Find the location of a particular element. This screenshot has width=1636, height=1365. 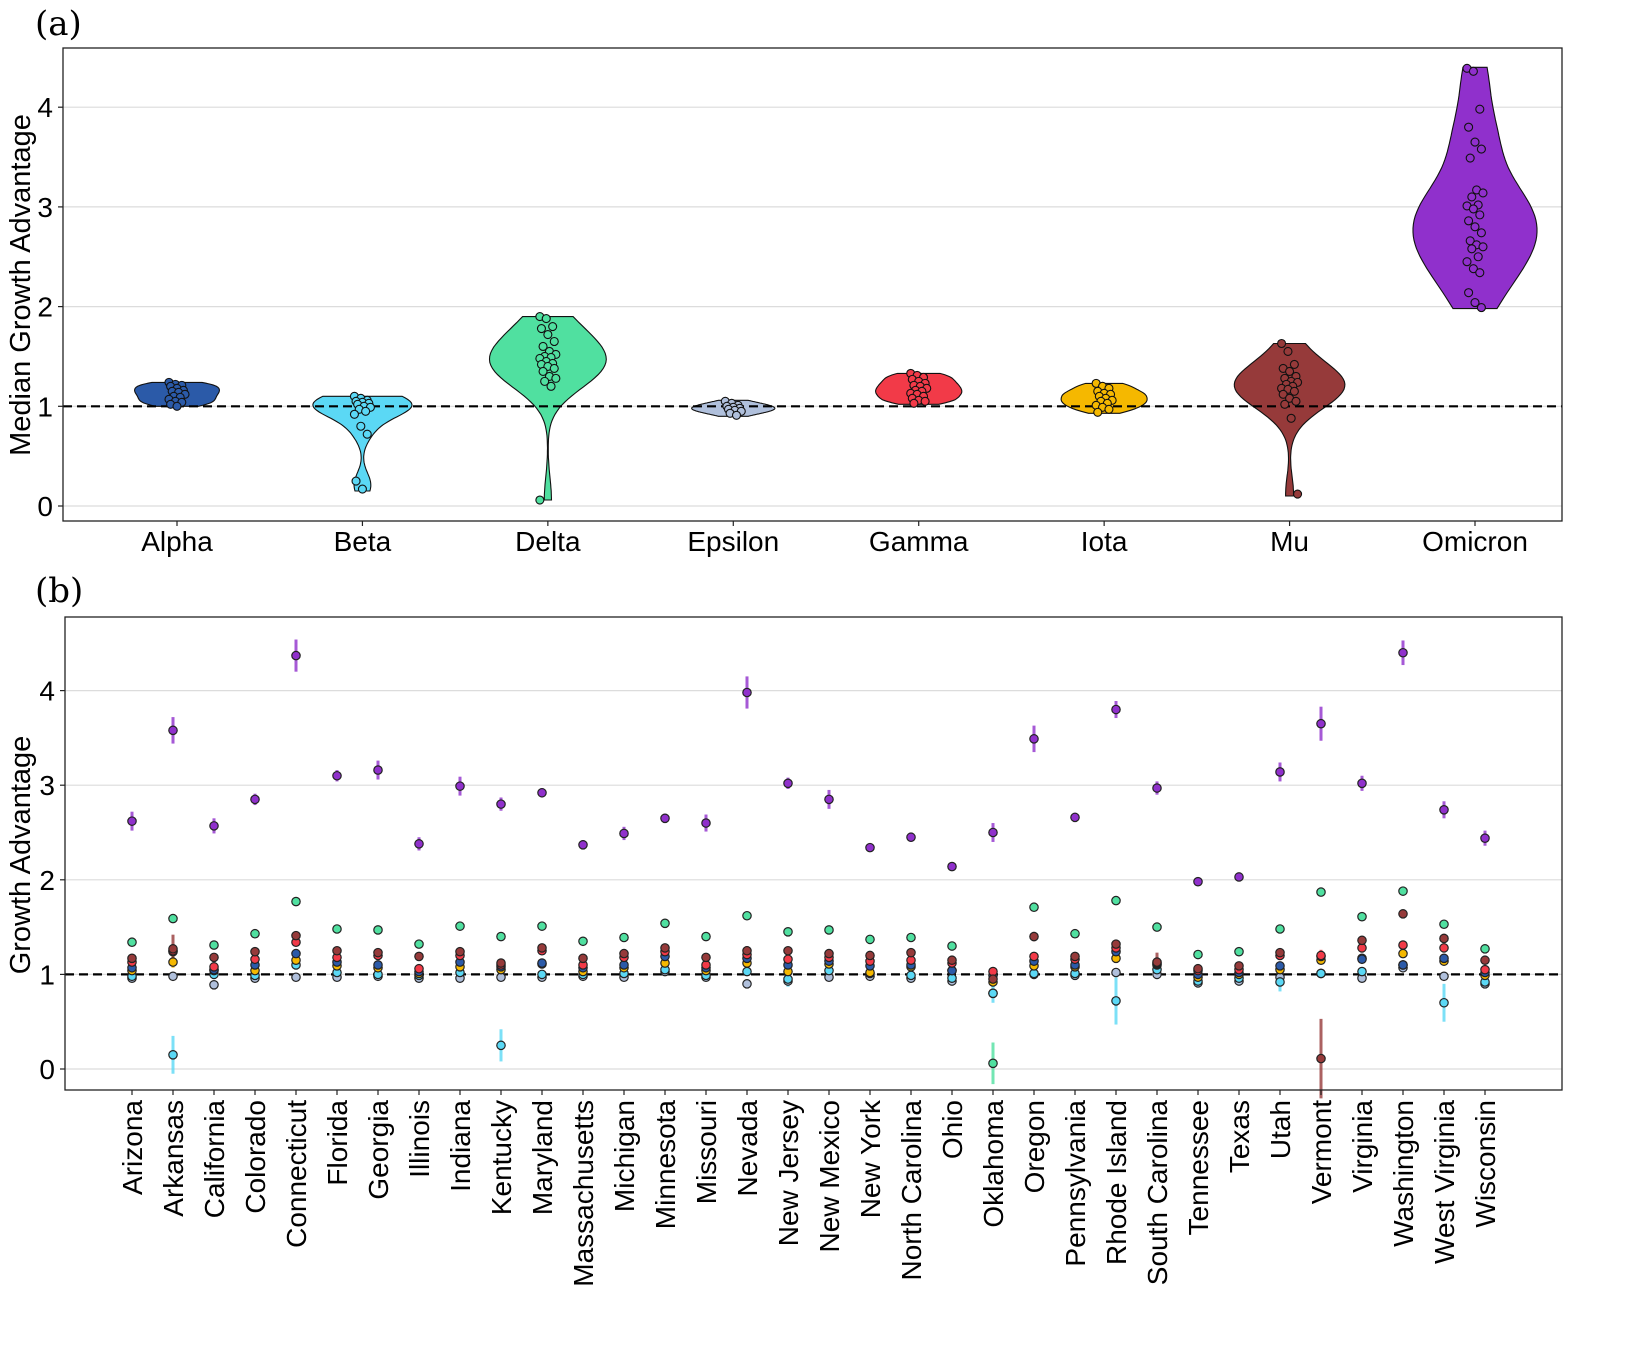

y-tick-label: 2 is located at coordinates (47, 880).